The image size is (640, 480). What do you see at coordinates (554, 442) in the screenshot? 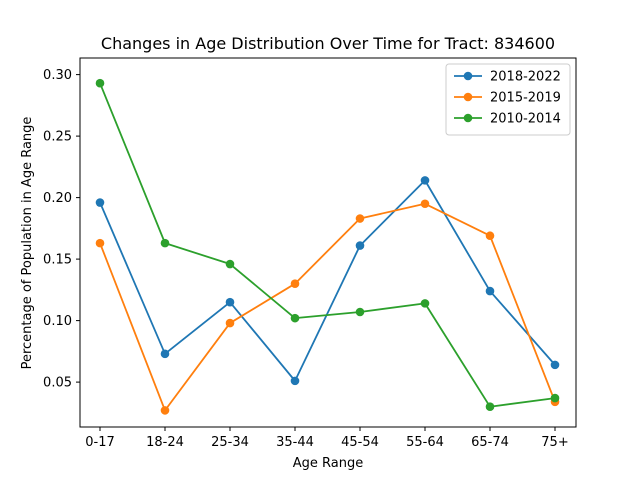
I see `x-tick-label: 75+` at bounding box center [554, 442].